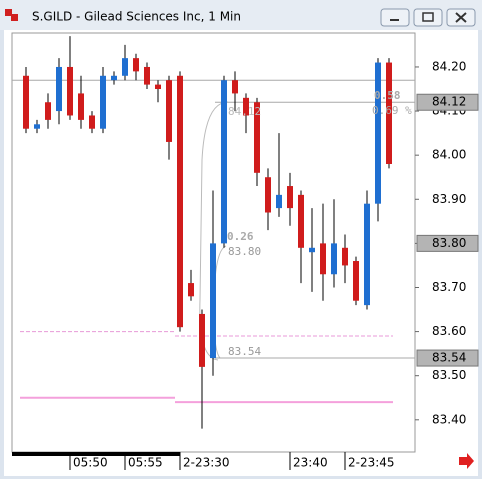 This screenshot has width=482, height=483. I want to click on annotation: 0.26, so click(240, 236).